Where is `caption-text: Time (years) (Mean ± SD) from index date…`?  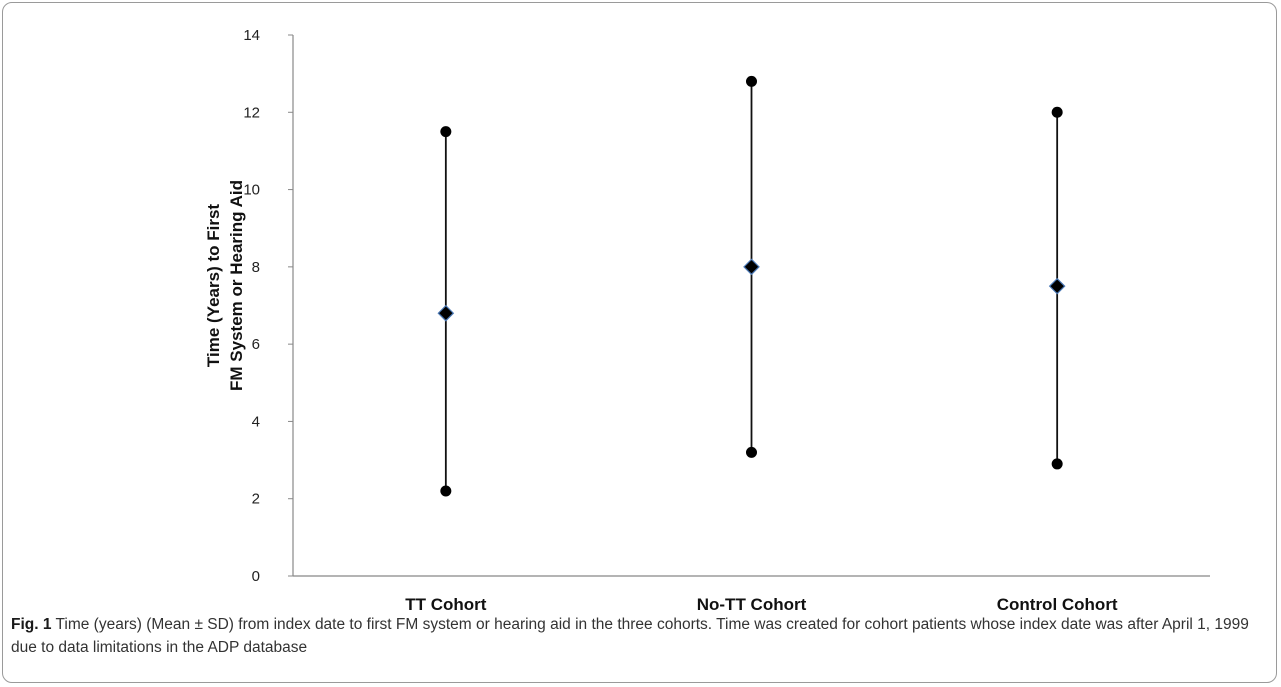 caption-text: Time (years) (Mean ± SD) from index date… is located at coordinates (630, 636).